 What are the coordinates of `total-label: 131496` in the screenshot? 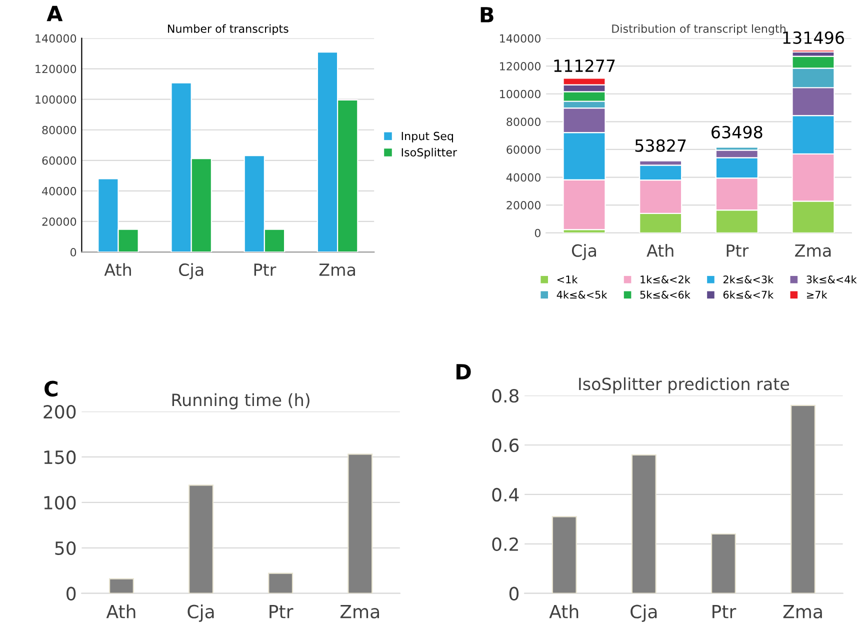 It's located at (813, 37).